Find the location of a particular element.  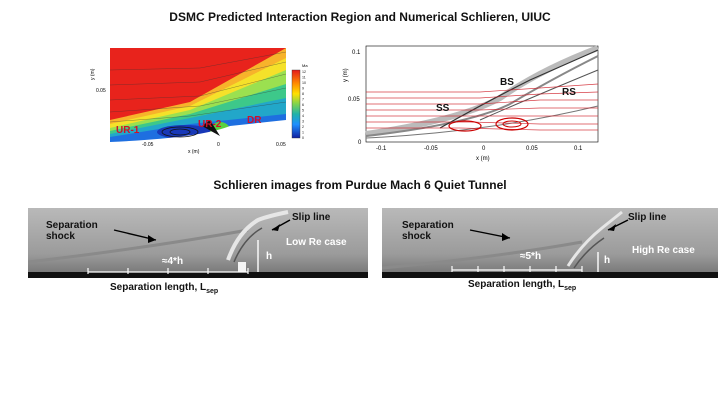

low-re-image is located at coordinates (197, 243).